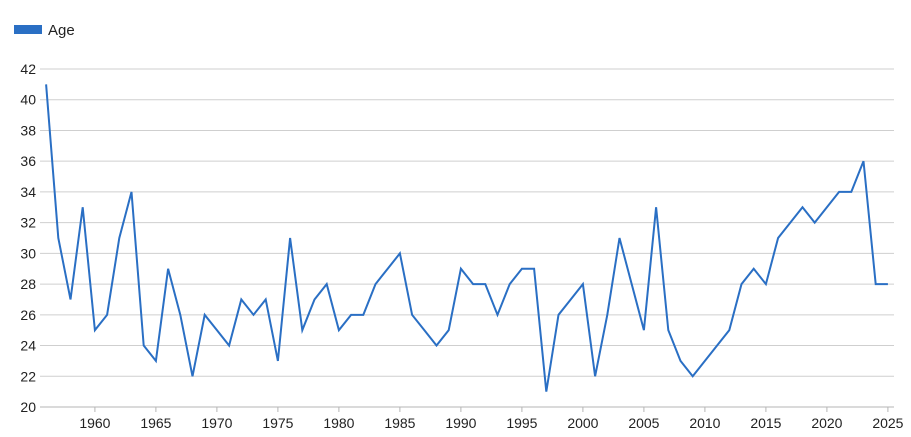  Describe the element at coordinates (61, 30) in the screenshot. I see `legend-label: Age` at that location.